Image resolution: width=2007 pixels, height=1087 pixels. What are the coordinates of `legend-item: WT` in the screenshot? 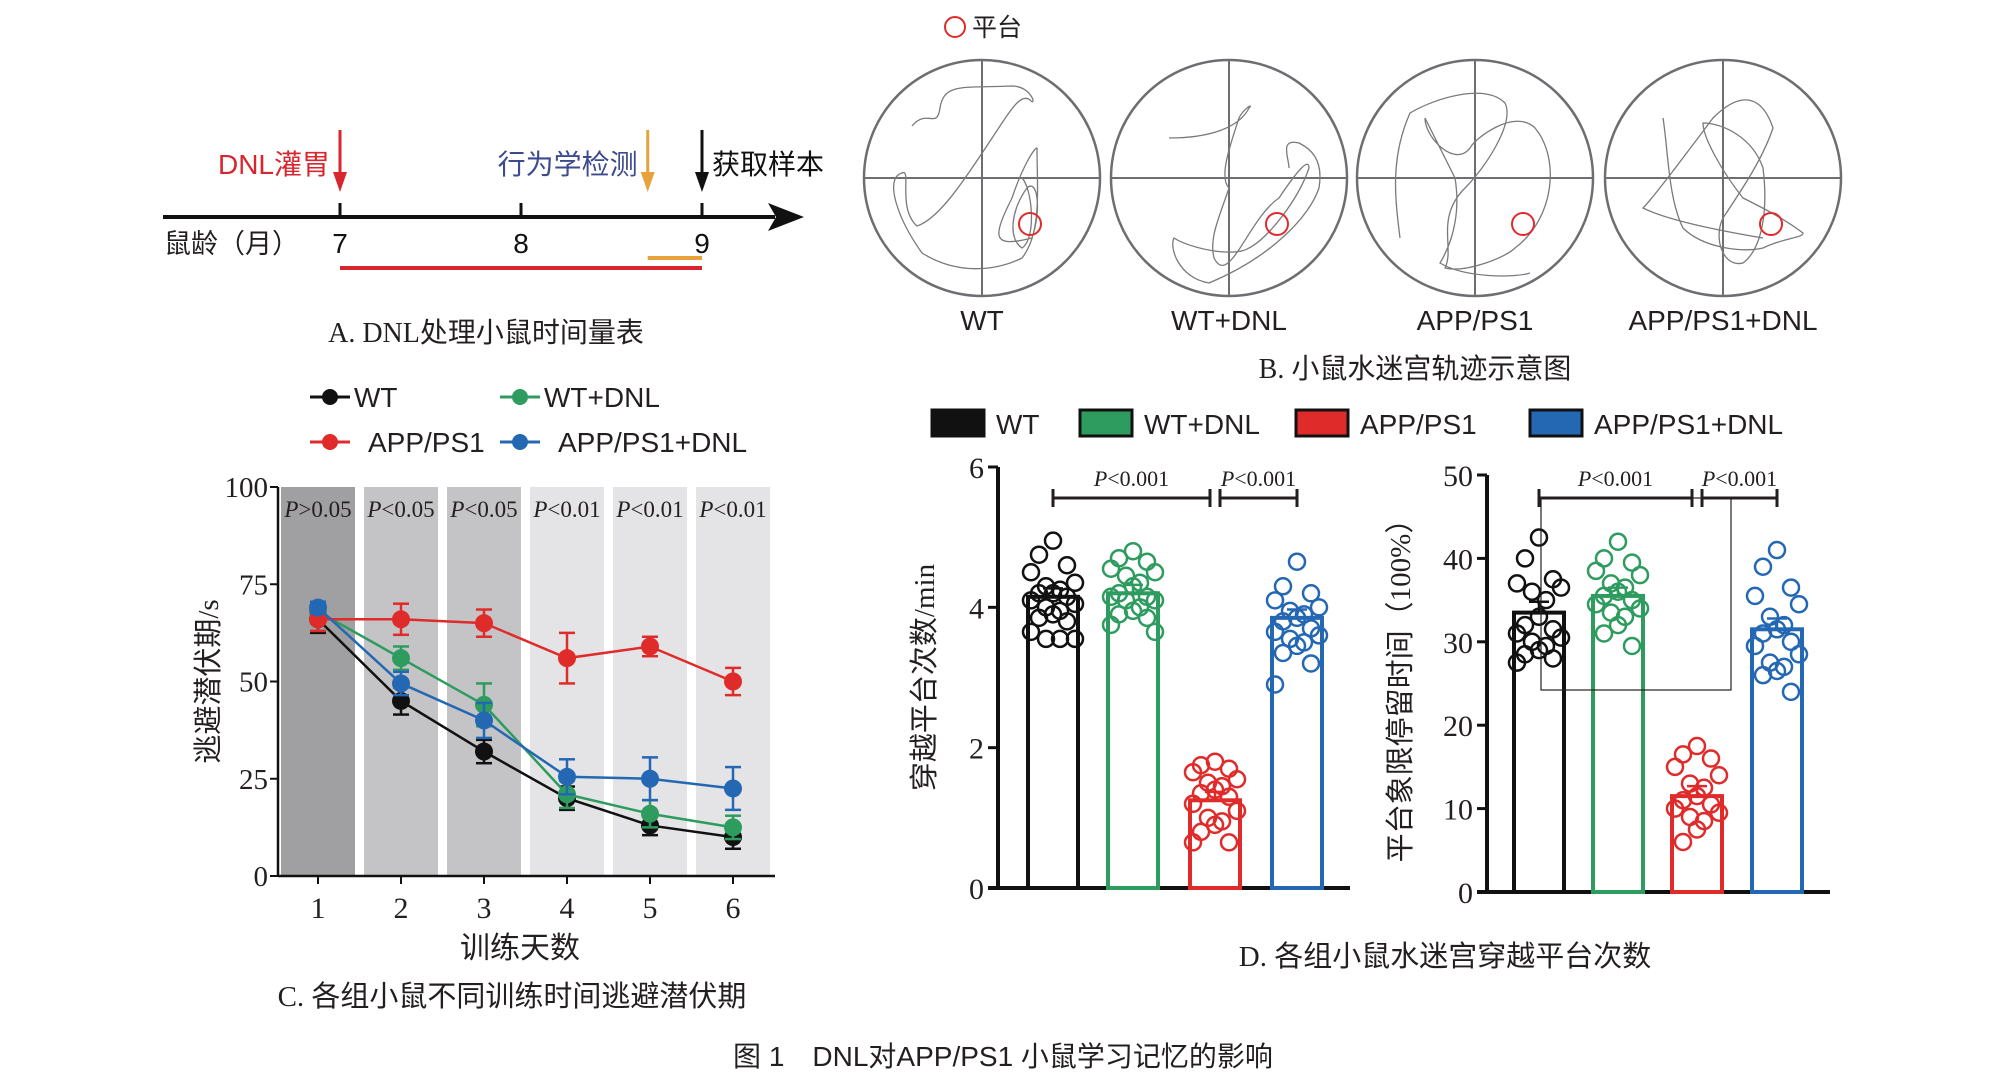 It's located at (354, 397).